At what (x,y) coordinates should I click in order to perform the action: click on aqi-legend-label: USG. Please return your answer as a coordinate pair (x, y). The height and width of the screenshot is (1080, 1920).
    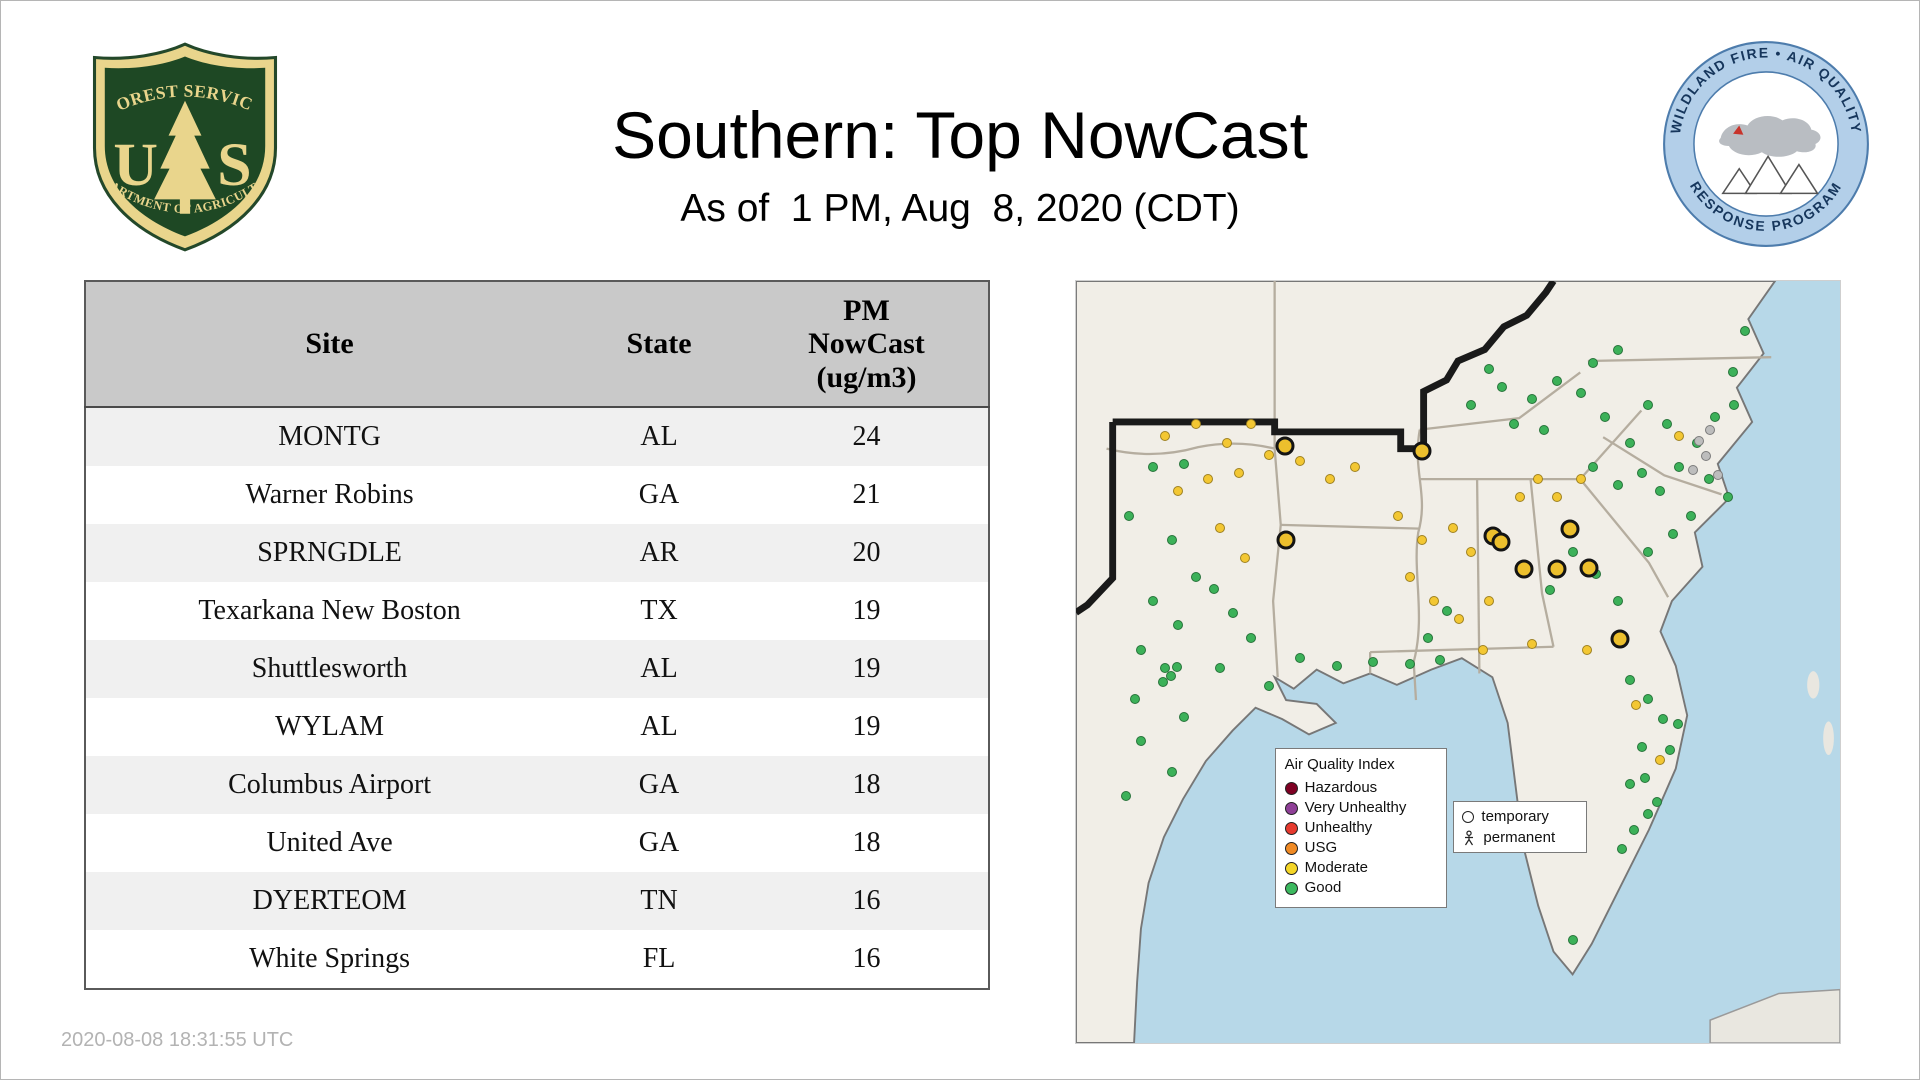
    Looking at the image, I should click on (1321, 848).